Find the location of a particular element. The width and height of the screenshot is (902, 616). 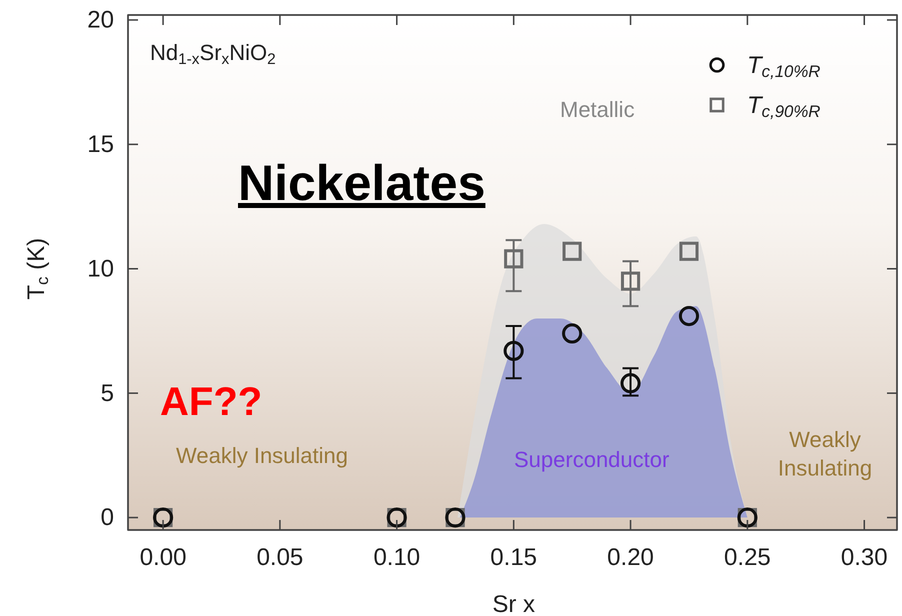

x-tick-label: 0.30 is located at coordinates (864, 558).